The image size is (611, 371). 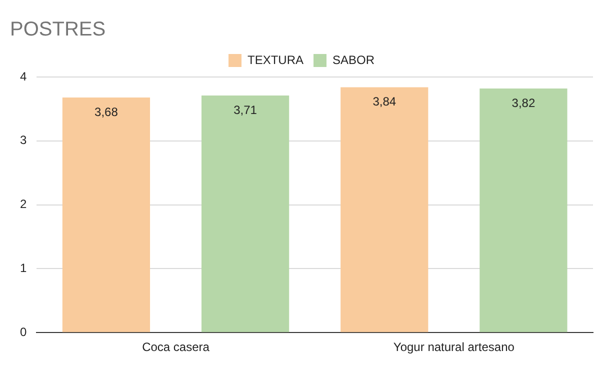 What do you see at coordinates (524, 103) in the screenshot?
I see `data-label: 3,82` at bounding box center [524, 103].